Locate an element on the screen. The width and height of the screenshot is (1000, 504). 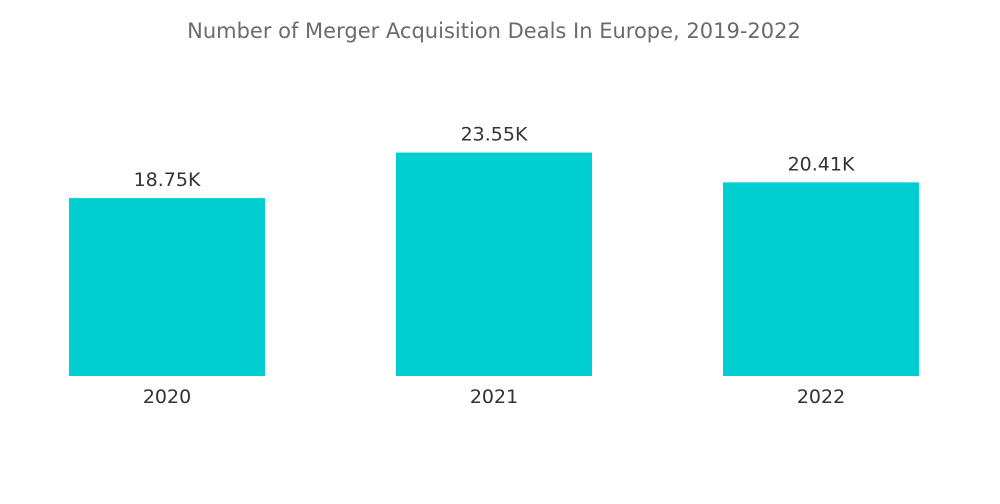
x-tick-label-2021: 2021 is located at coordinates (494, 397).